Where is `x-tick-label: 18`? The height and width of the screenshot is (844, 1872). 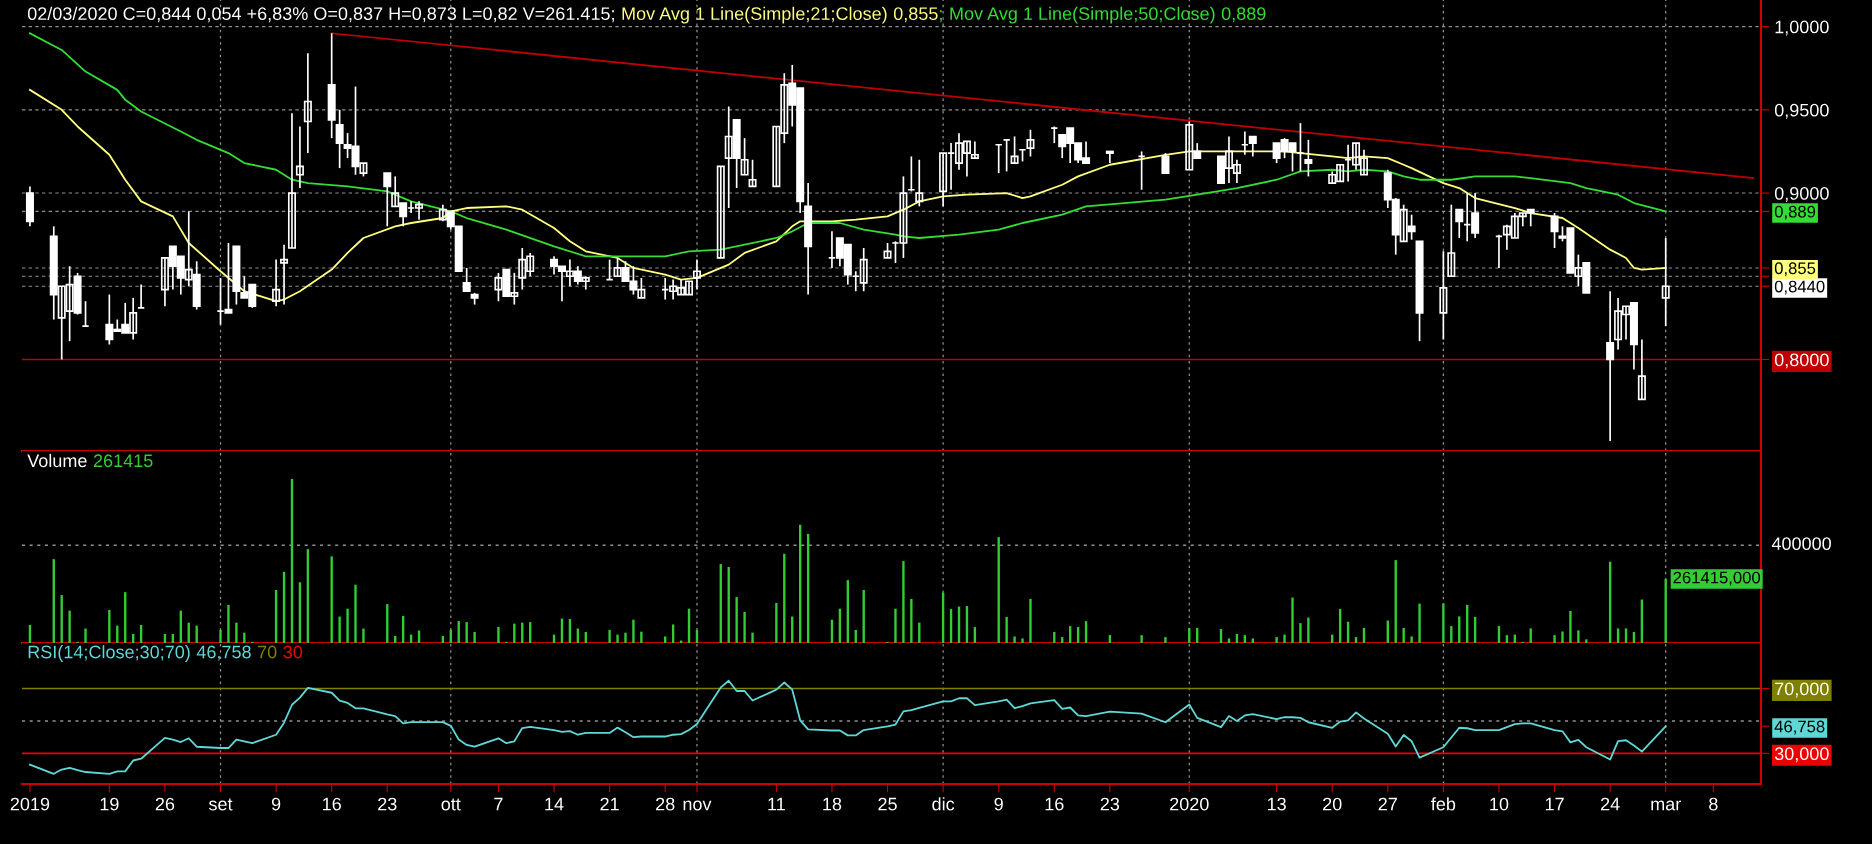
x-tick-label: 18 is located at coordinates (832, 804).